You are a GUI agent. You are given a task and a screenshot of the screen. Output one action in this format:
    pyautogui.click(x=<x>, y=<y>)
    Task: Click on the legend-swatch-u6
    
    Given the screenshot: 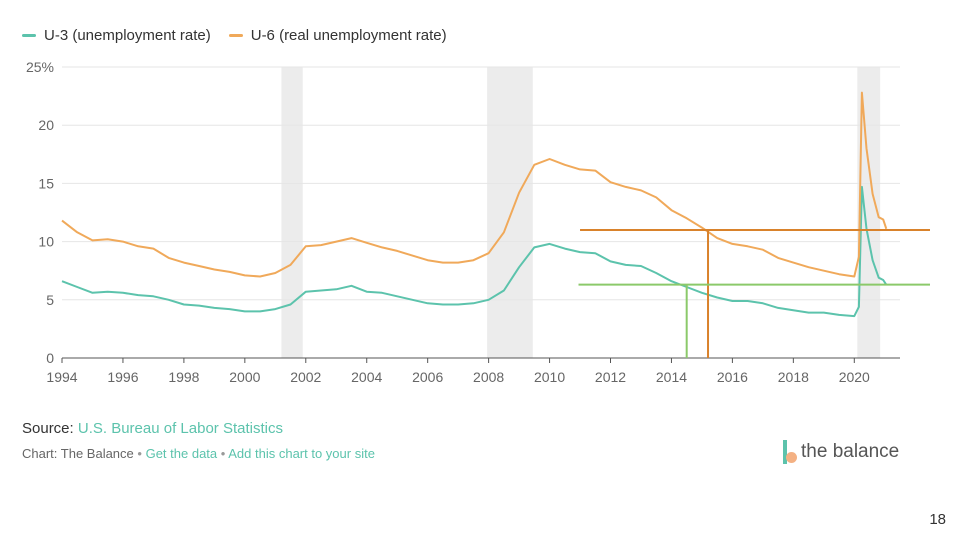 What is the action you would take?
    pyautogui.click(x=235, y=35)
    